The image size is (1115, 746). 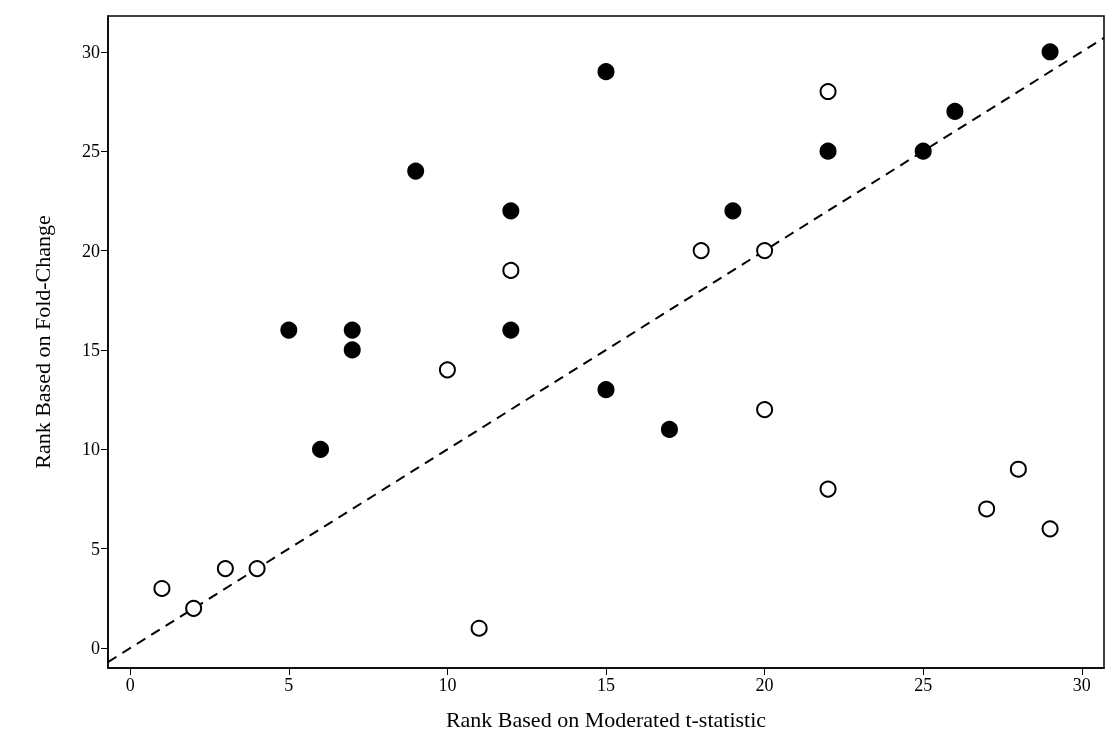 I want to click on y-tick-label: 20, so click(x=91, y=250).